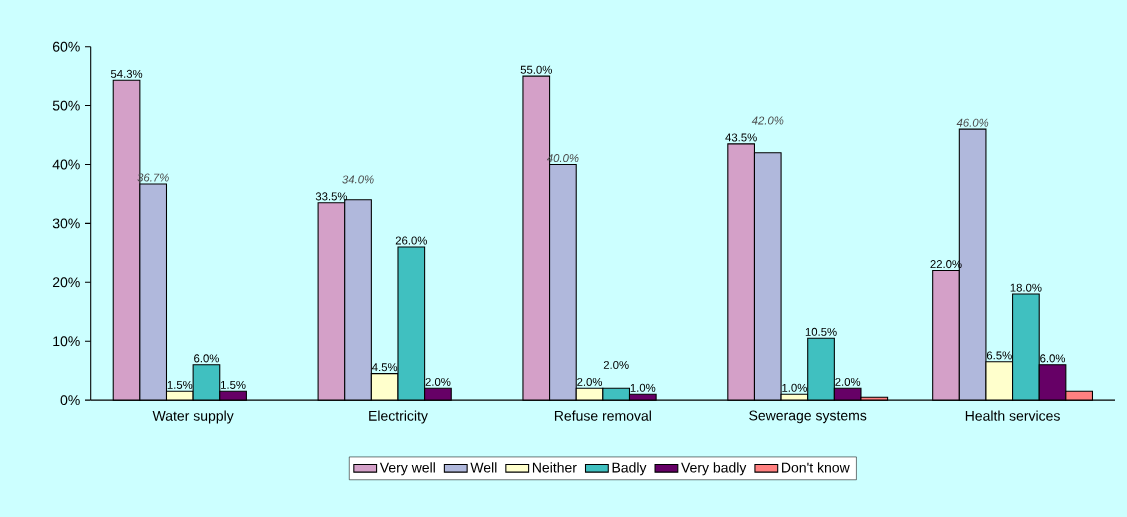  Describe the element at coordinates (808, 416) in the screenshot. I see `x-tick-label: Sewerage systems` at that location.